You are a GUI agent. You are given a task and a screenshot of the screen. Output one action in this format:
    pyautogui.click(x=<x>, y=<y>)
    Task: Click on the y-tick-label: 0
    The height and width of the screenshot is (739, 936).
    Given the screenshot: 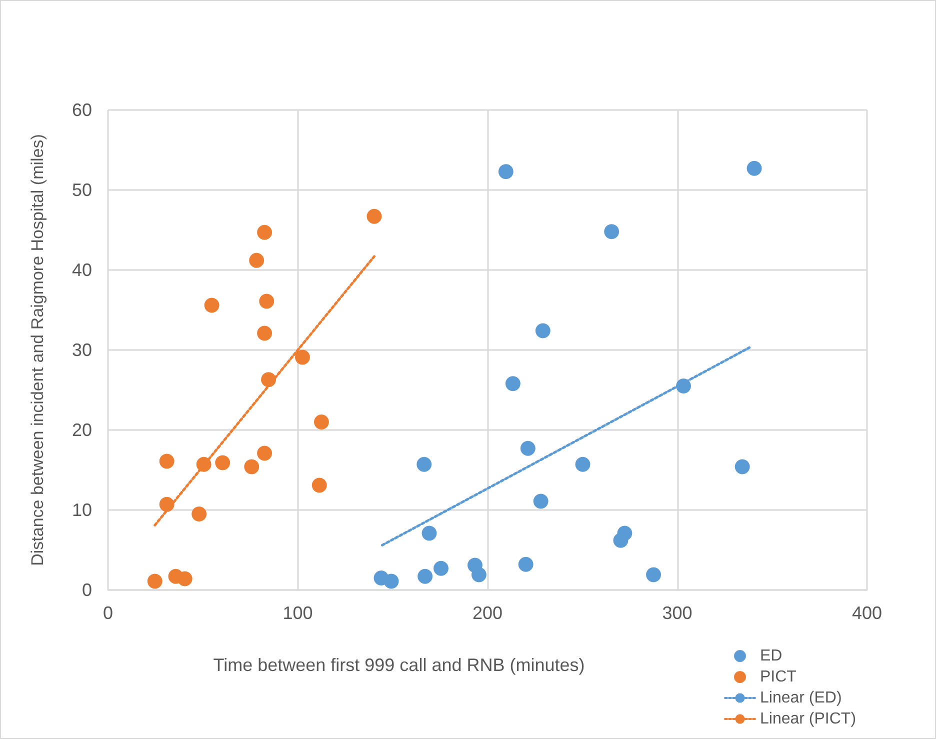 What is the action you would take?
    pyautogui.click(x=87, y=590)
    